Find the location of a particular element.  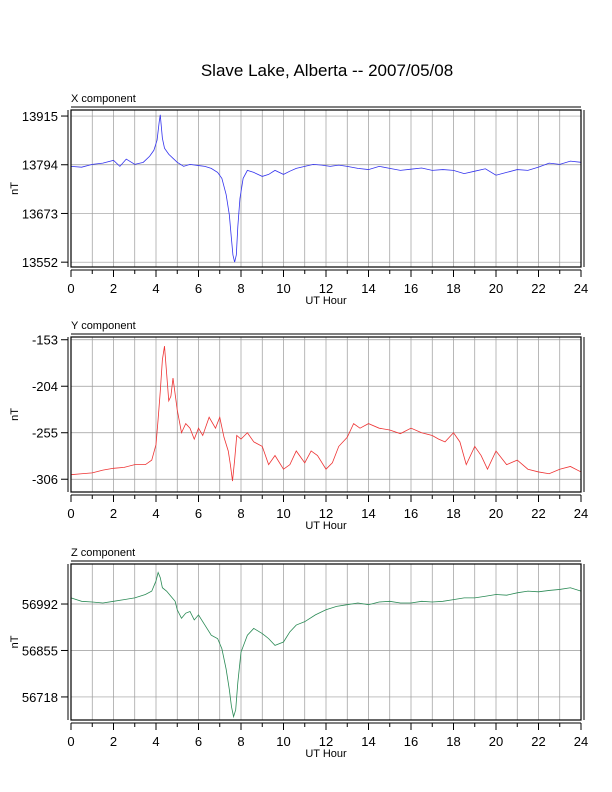

z-y-axis-label: nT is located at coordinates (15, 641).